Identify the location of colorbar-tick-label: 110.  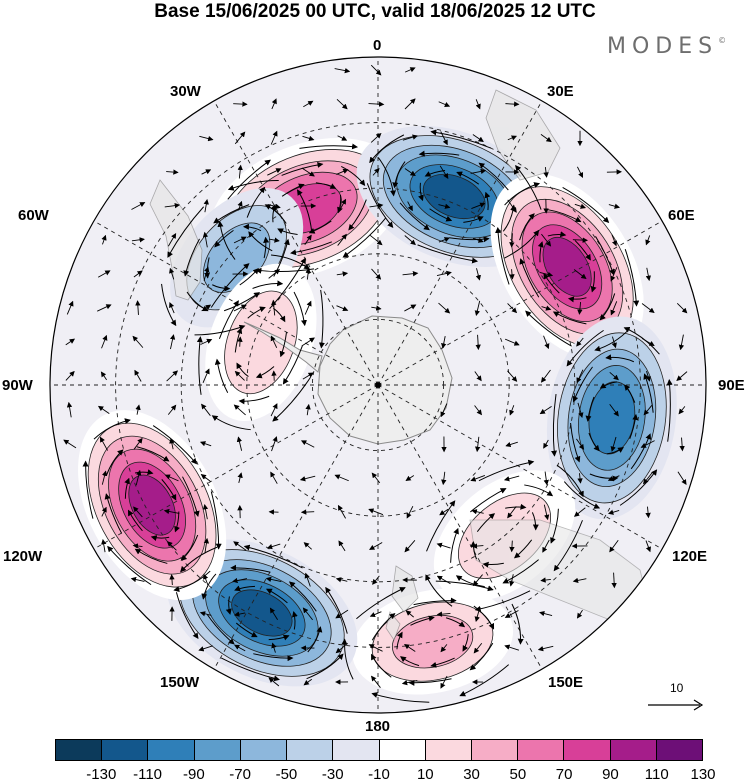
(656, 774).